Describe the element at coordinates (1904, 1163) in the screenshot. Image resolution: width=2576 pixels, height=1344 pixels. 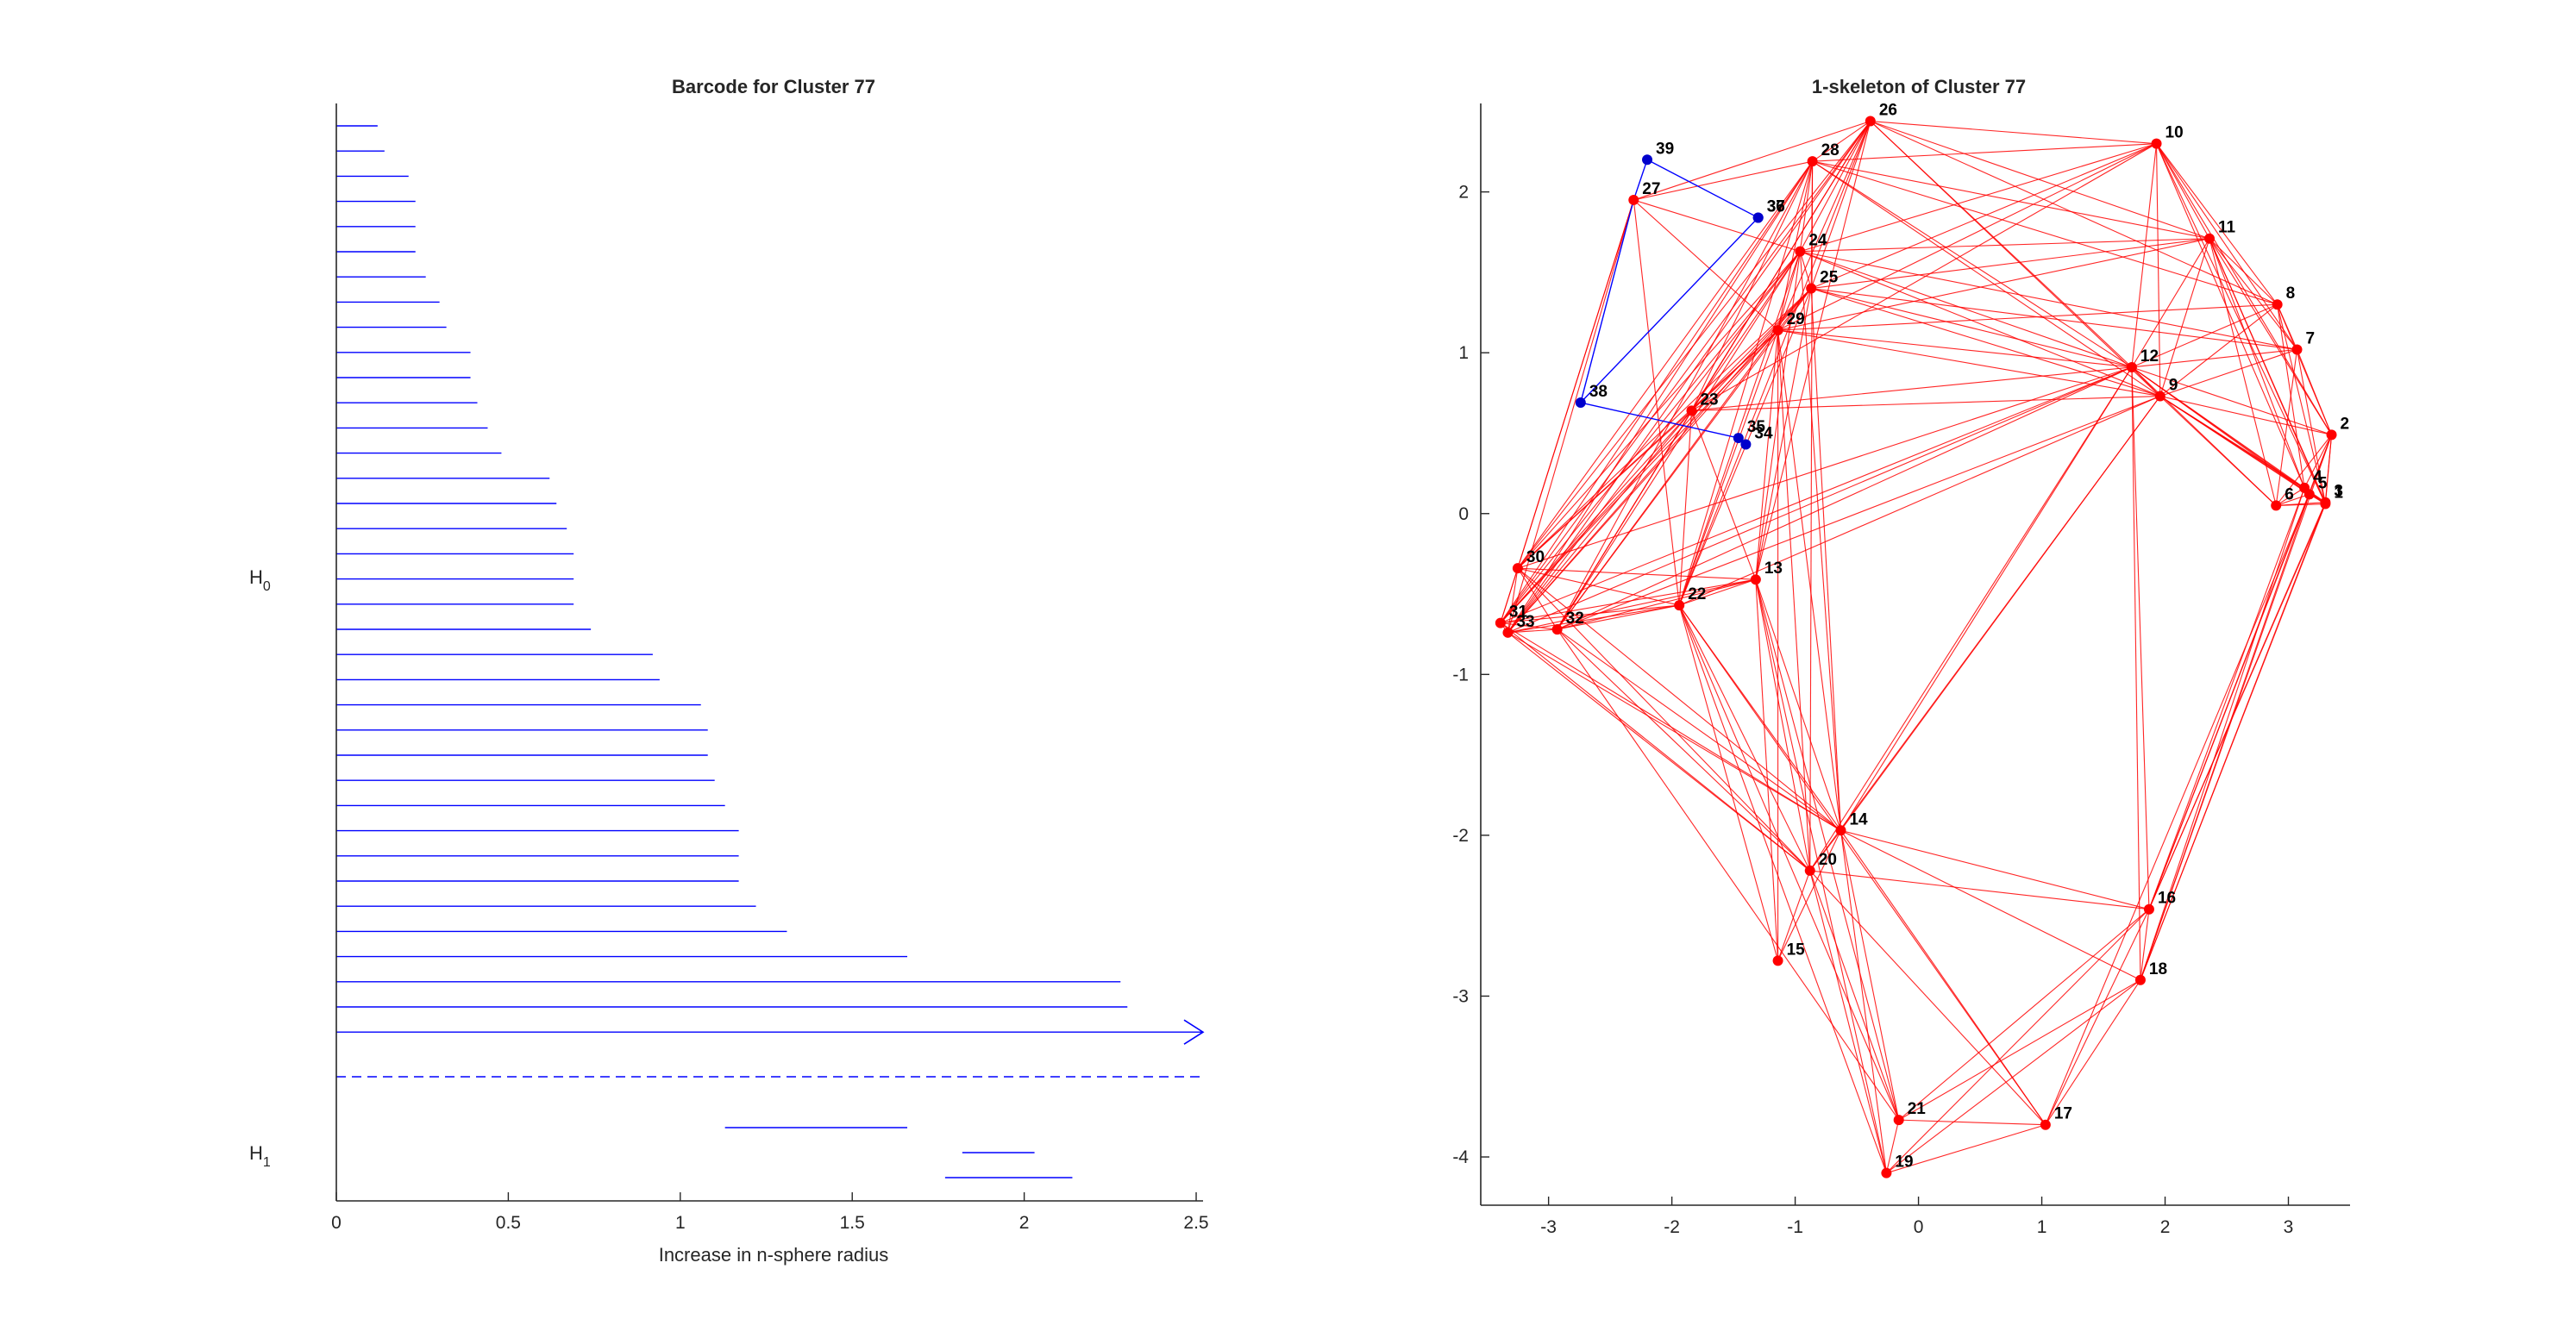
I see `node-label: 19` at that location.